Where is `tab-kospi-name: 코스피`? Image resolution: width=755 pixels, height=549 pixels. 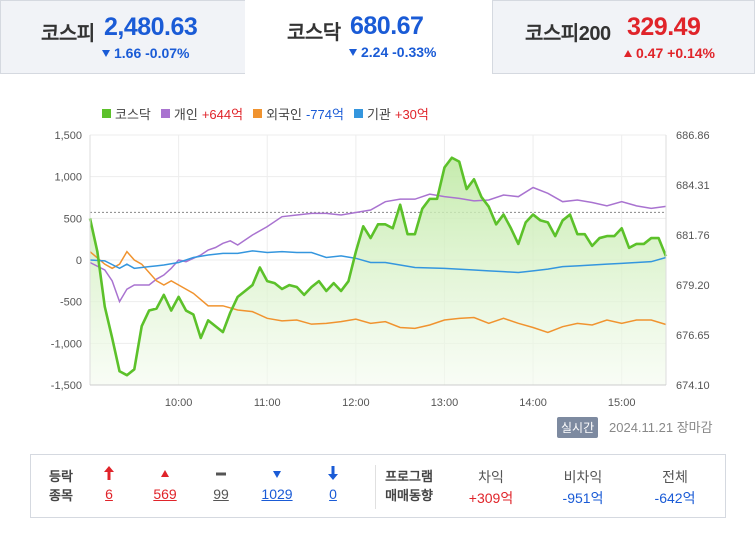 tab-kospi-name: 코스피 is located at coordinates (68, 34).